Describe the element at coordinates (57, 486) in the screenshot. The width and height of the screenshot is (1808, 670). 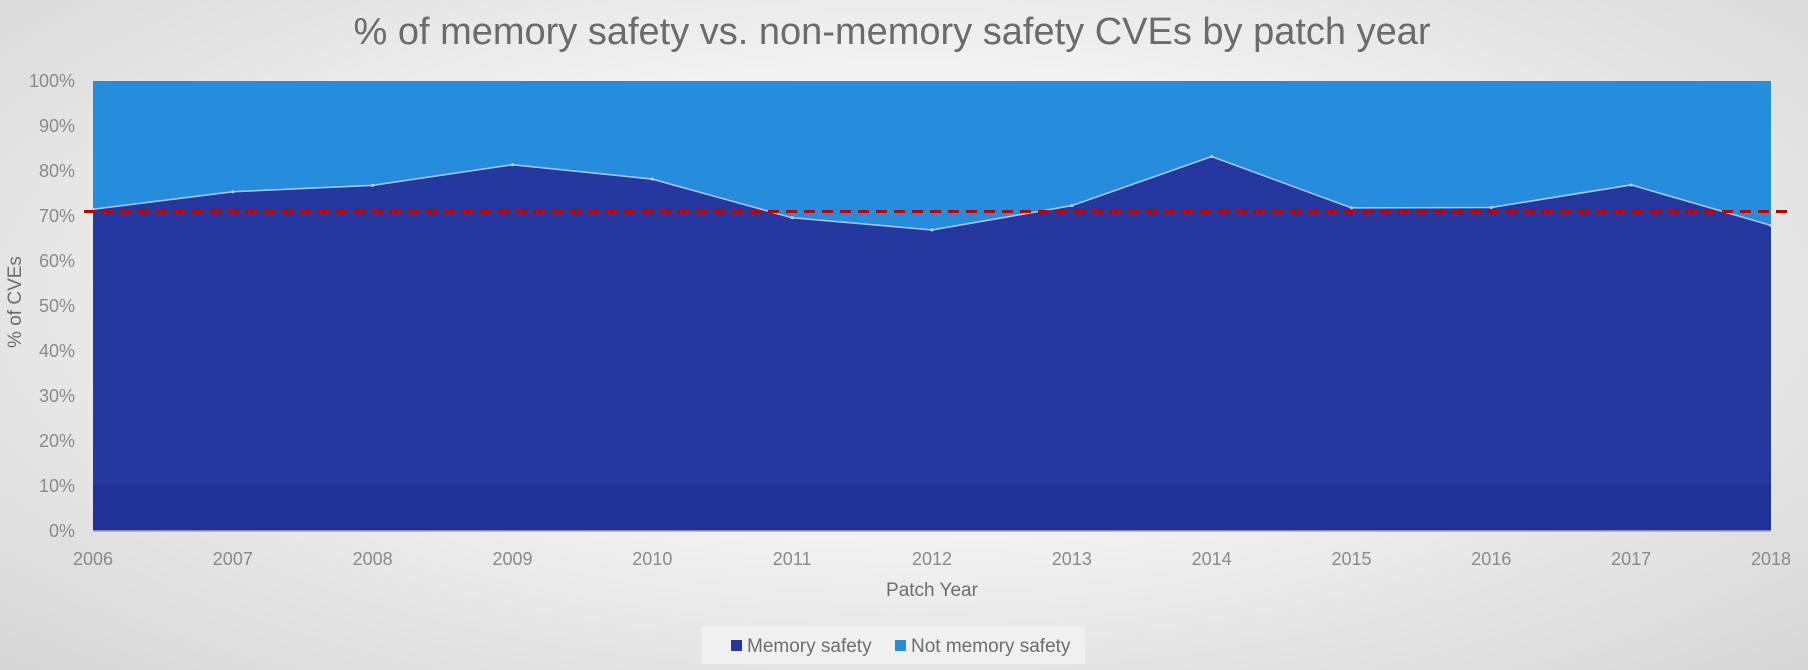
I see `y-tick-label: 10%` at that location.